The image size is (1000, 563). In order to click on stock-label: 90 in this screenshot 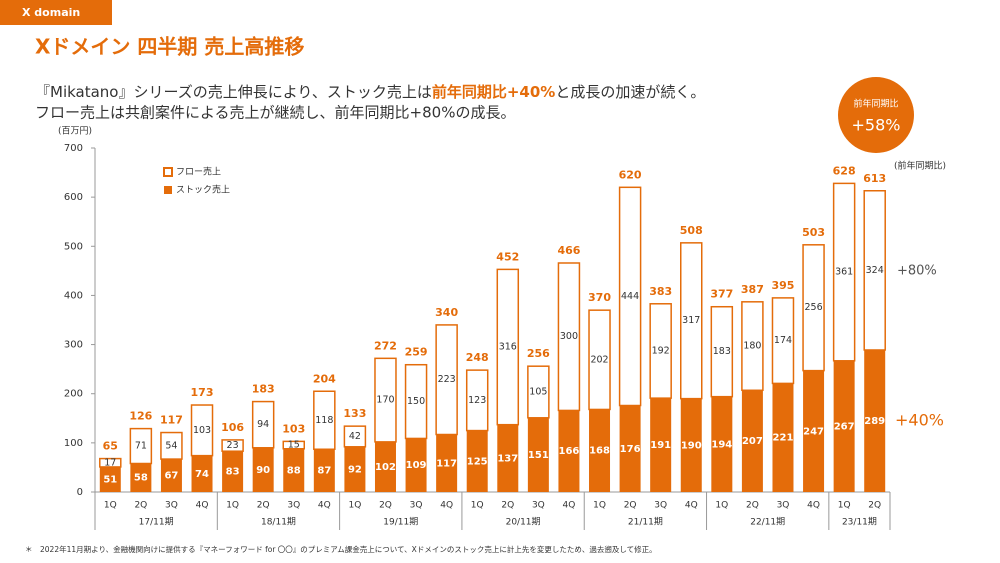, I will do `click(263, 470)`.